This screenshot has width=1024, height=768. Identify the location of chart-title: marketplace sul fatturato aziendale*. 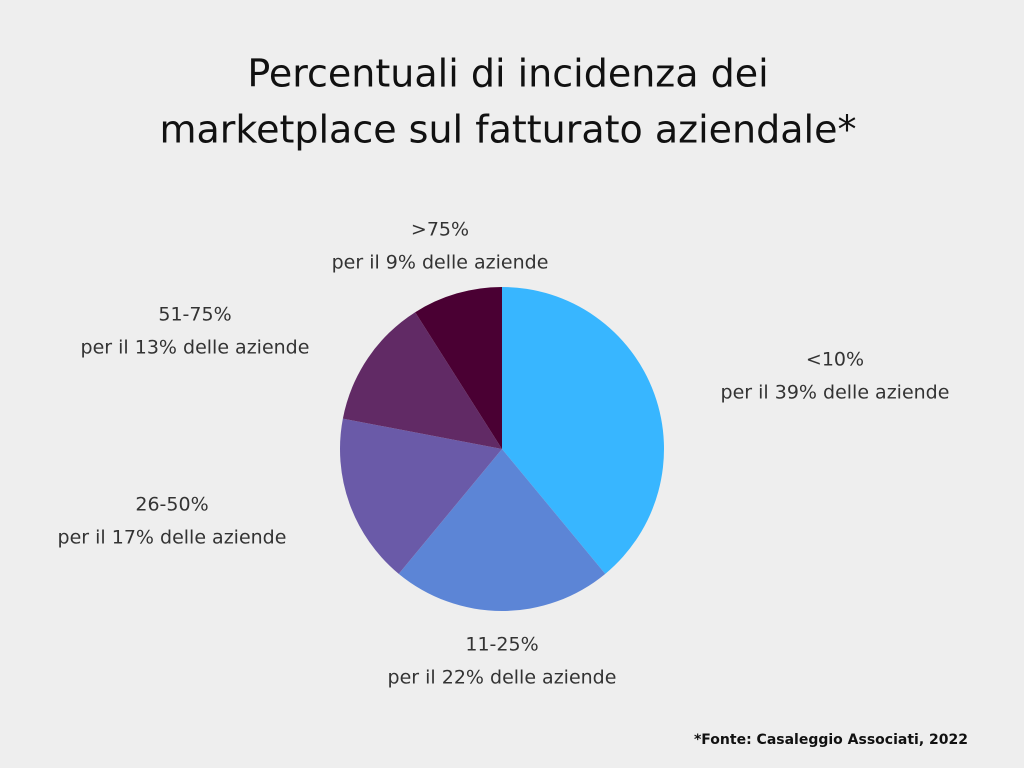
(508, 130).